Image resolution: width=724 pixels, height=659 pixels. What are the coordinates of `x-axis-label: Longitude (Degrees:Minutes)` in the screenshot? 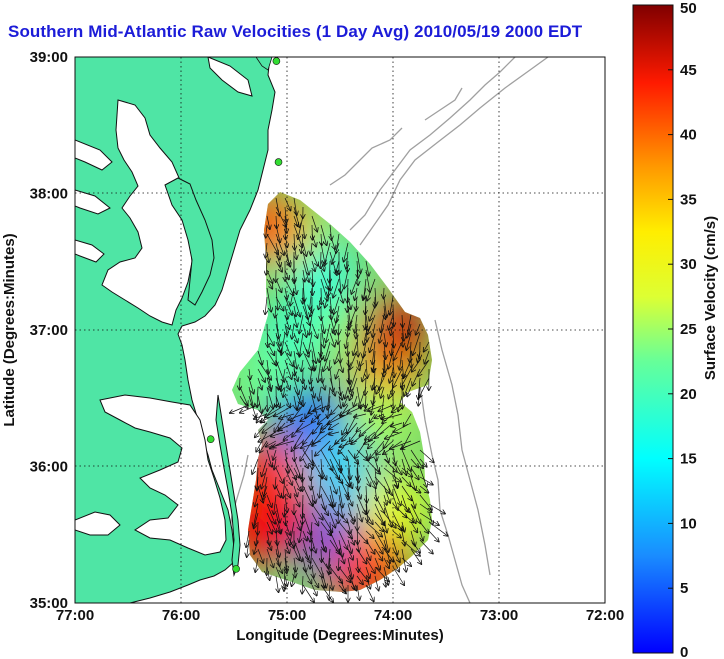 It's located at (340, 635).